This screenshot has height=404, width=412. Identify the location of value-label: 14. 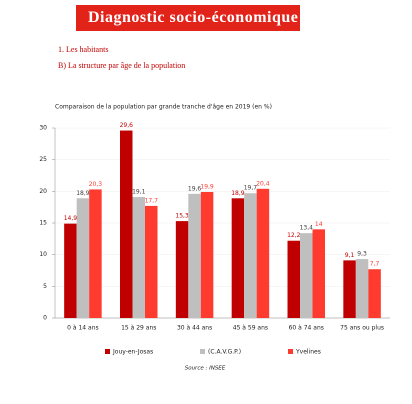
(319, 224).